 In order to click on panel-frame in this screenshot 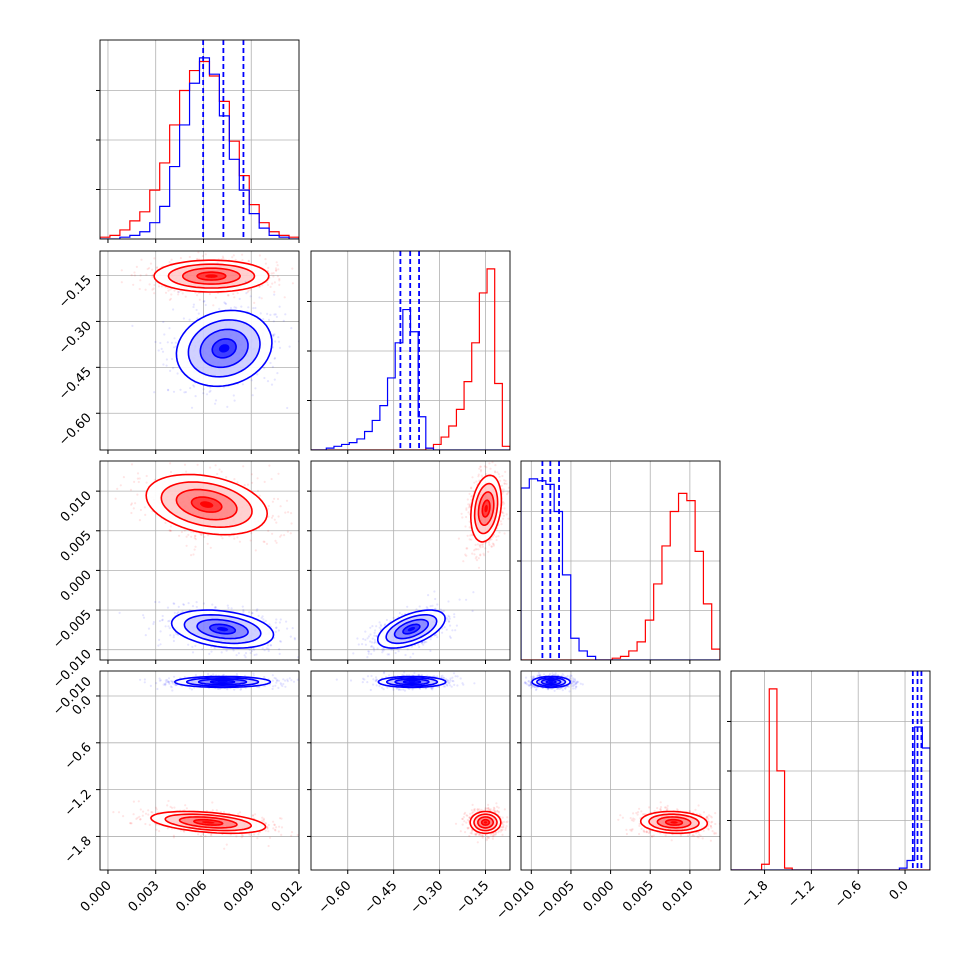, I will do `click(199, 139)`.